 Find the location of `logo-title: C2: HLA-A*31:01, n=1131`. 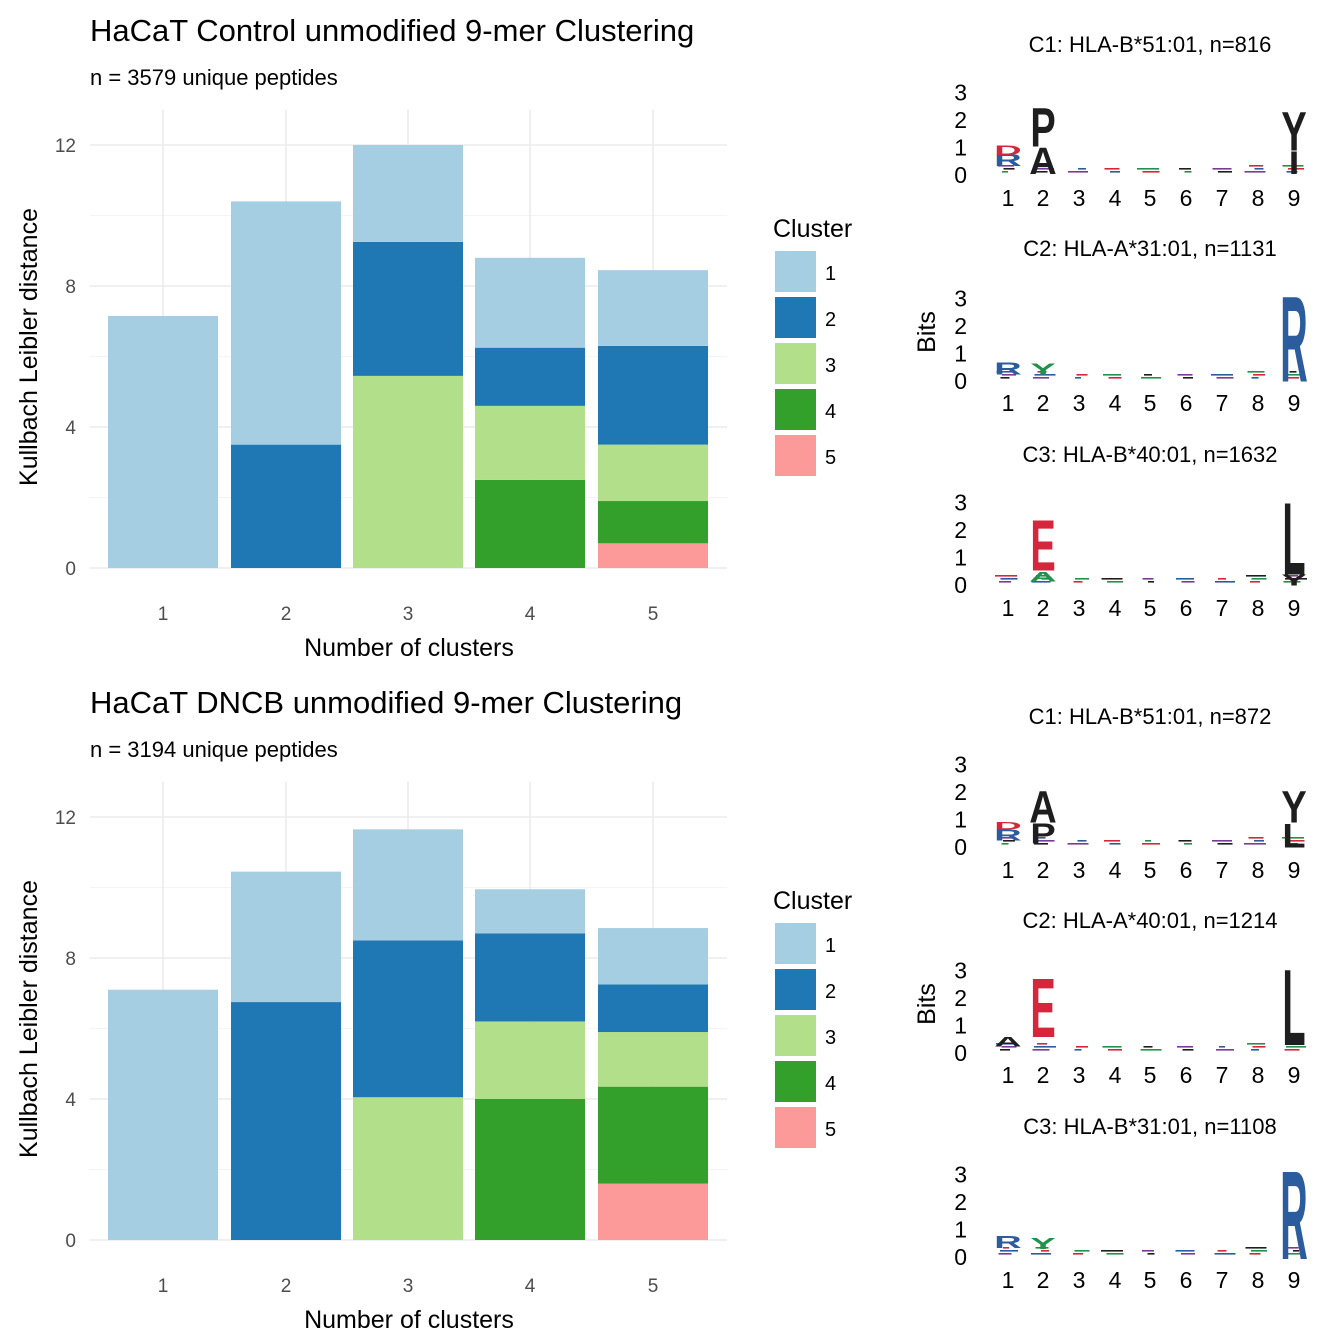

logo-title: C2: HLA-A*31:01, n=1131 is located at coordinates (1149, 248).